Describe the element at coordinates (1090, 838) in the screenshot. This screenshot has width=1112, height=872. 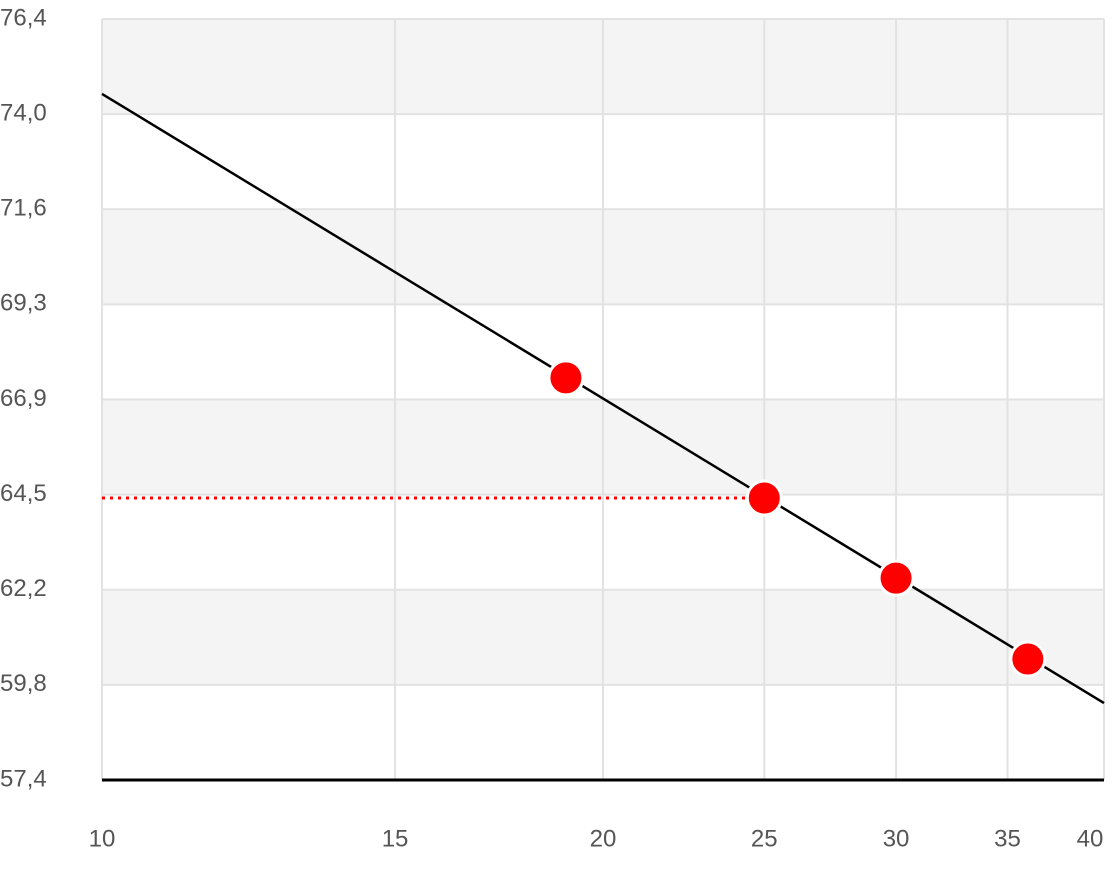
I see `x-tick-label: 40` at that location.